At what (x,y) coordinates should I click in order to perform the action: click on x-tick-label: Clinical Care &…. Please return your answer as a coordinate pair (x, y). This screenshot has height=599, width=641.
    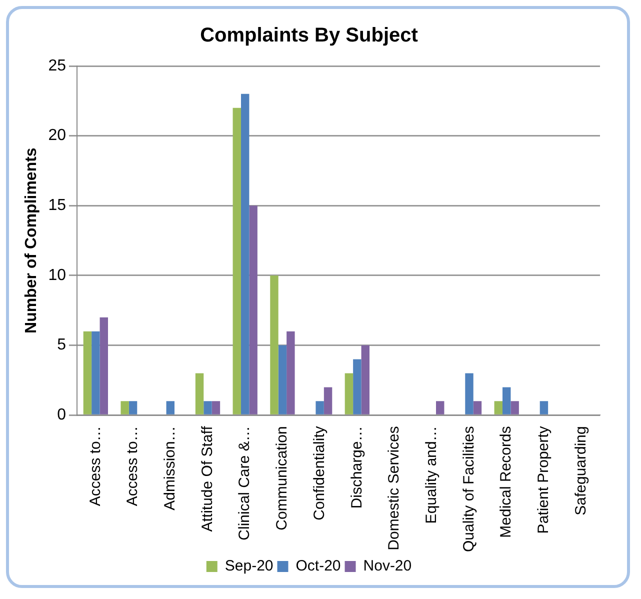
    Looking at the image, I should click on (245, 483).